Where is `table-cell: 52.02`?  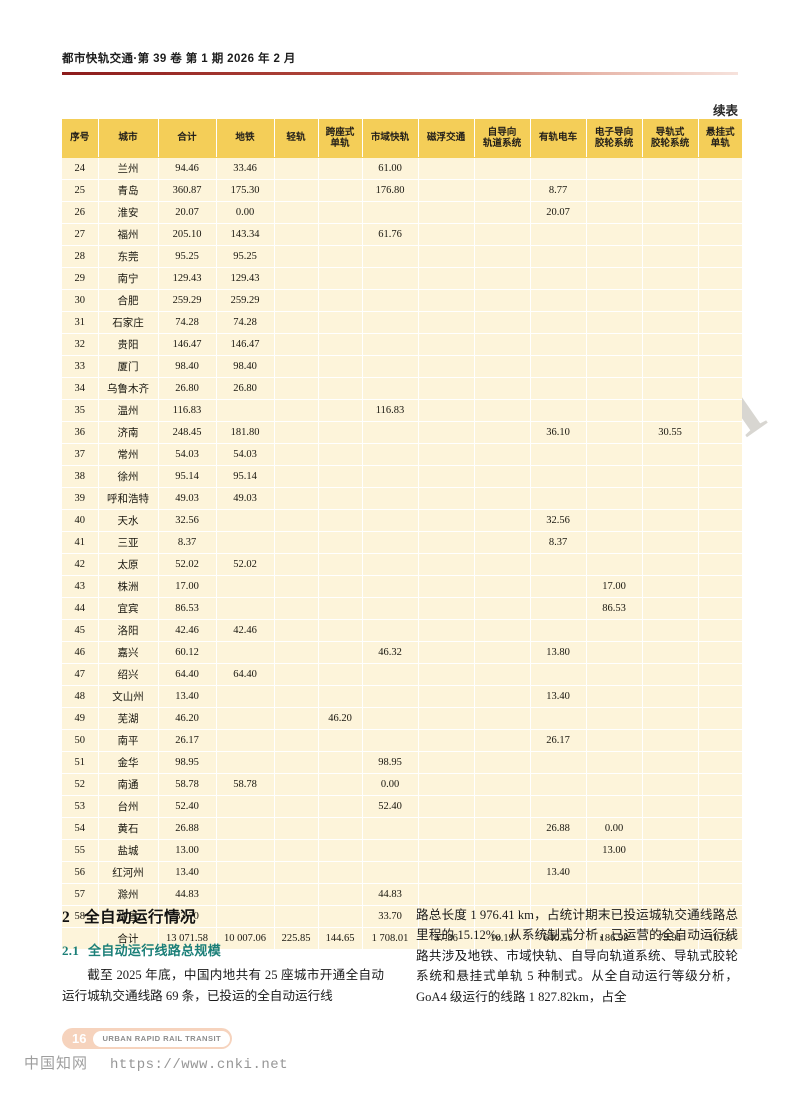 table-cell: 52.02 is located at coordinates (245, 564).